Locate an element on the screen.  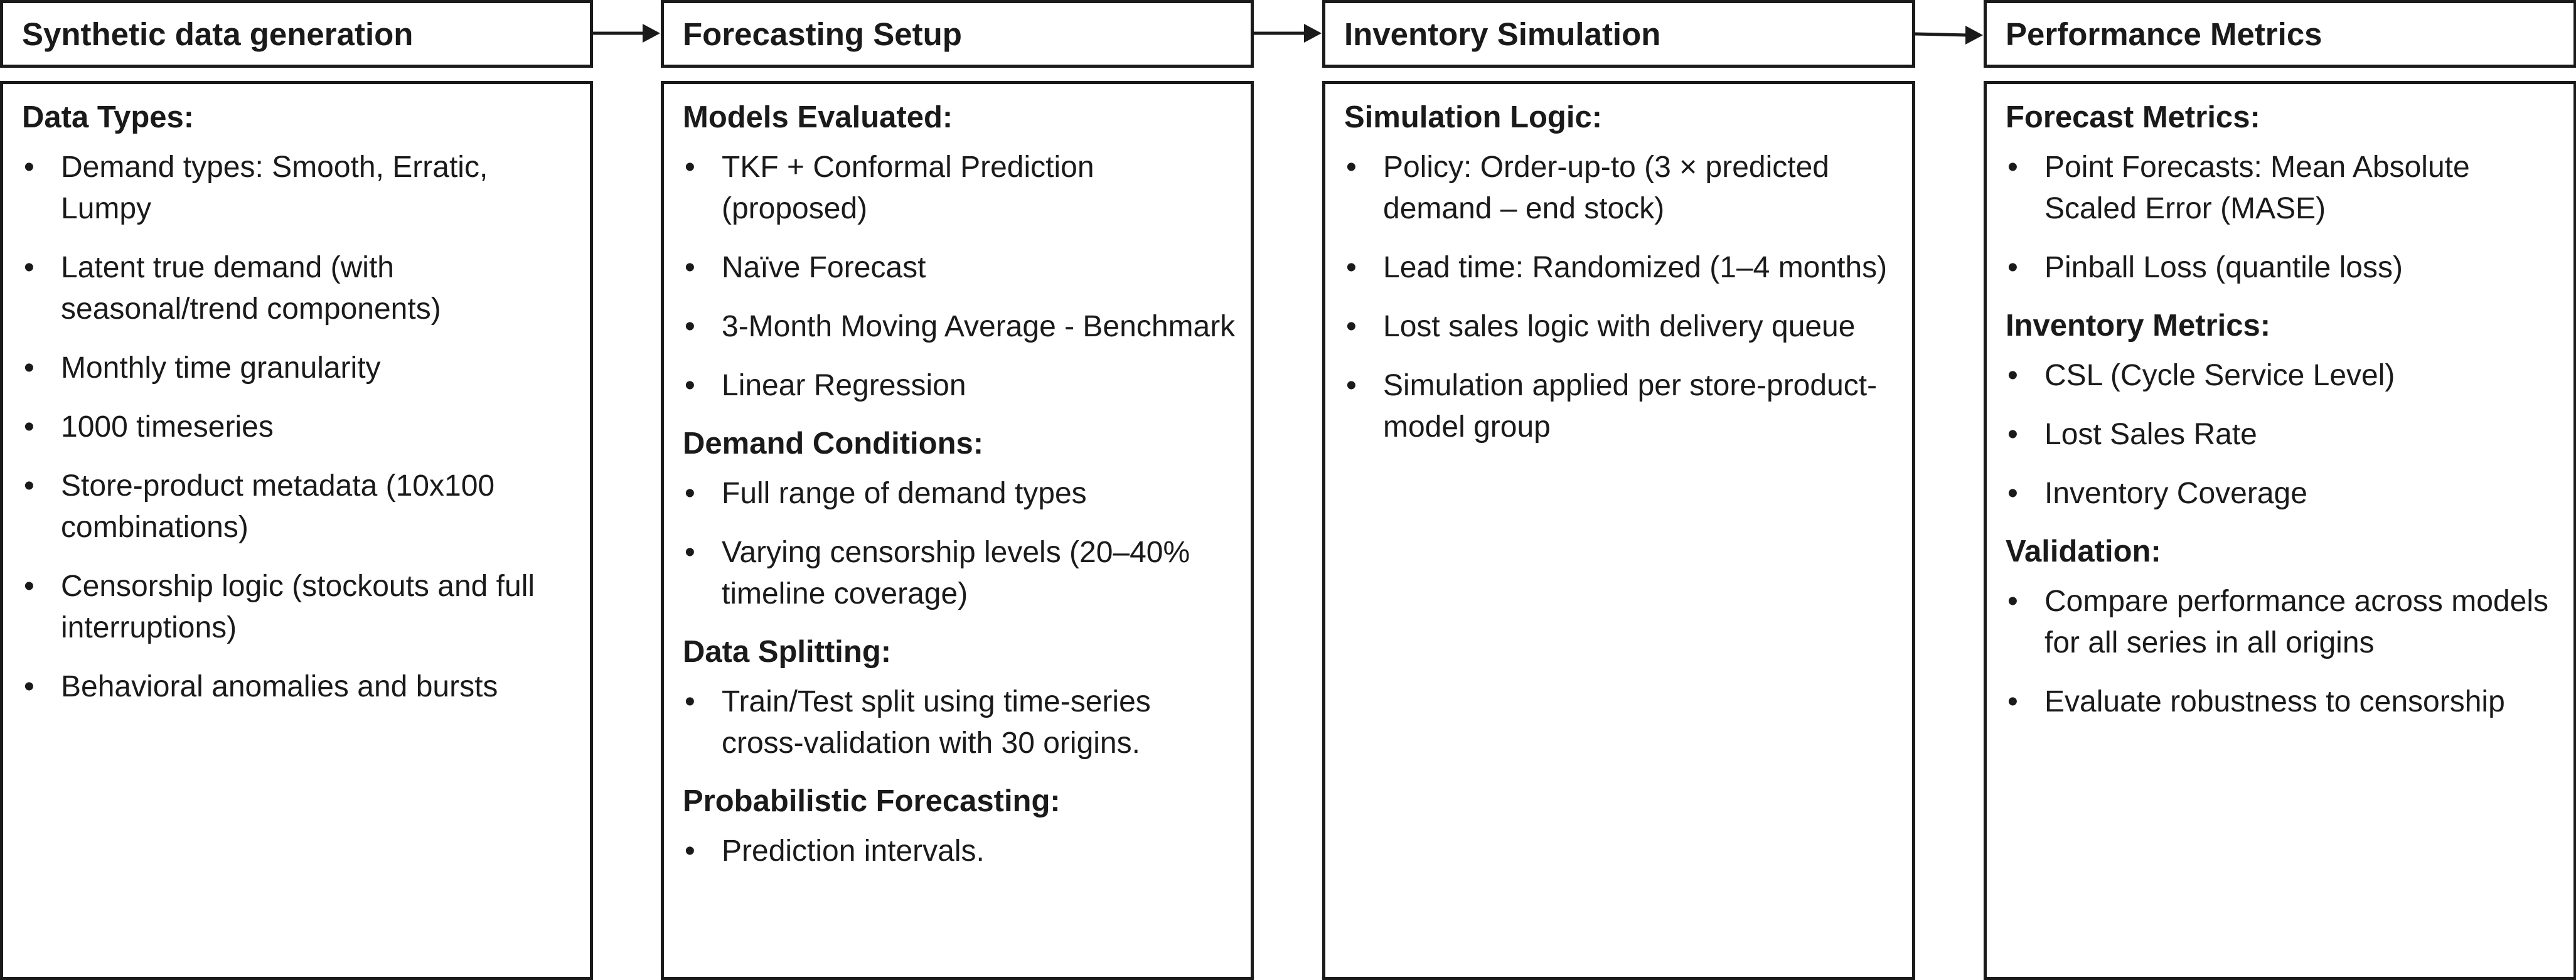
step-title: Forecasting Setup is located at coordinates (958, 34).